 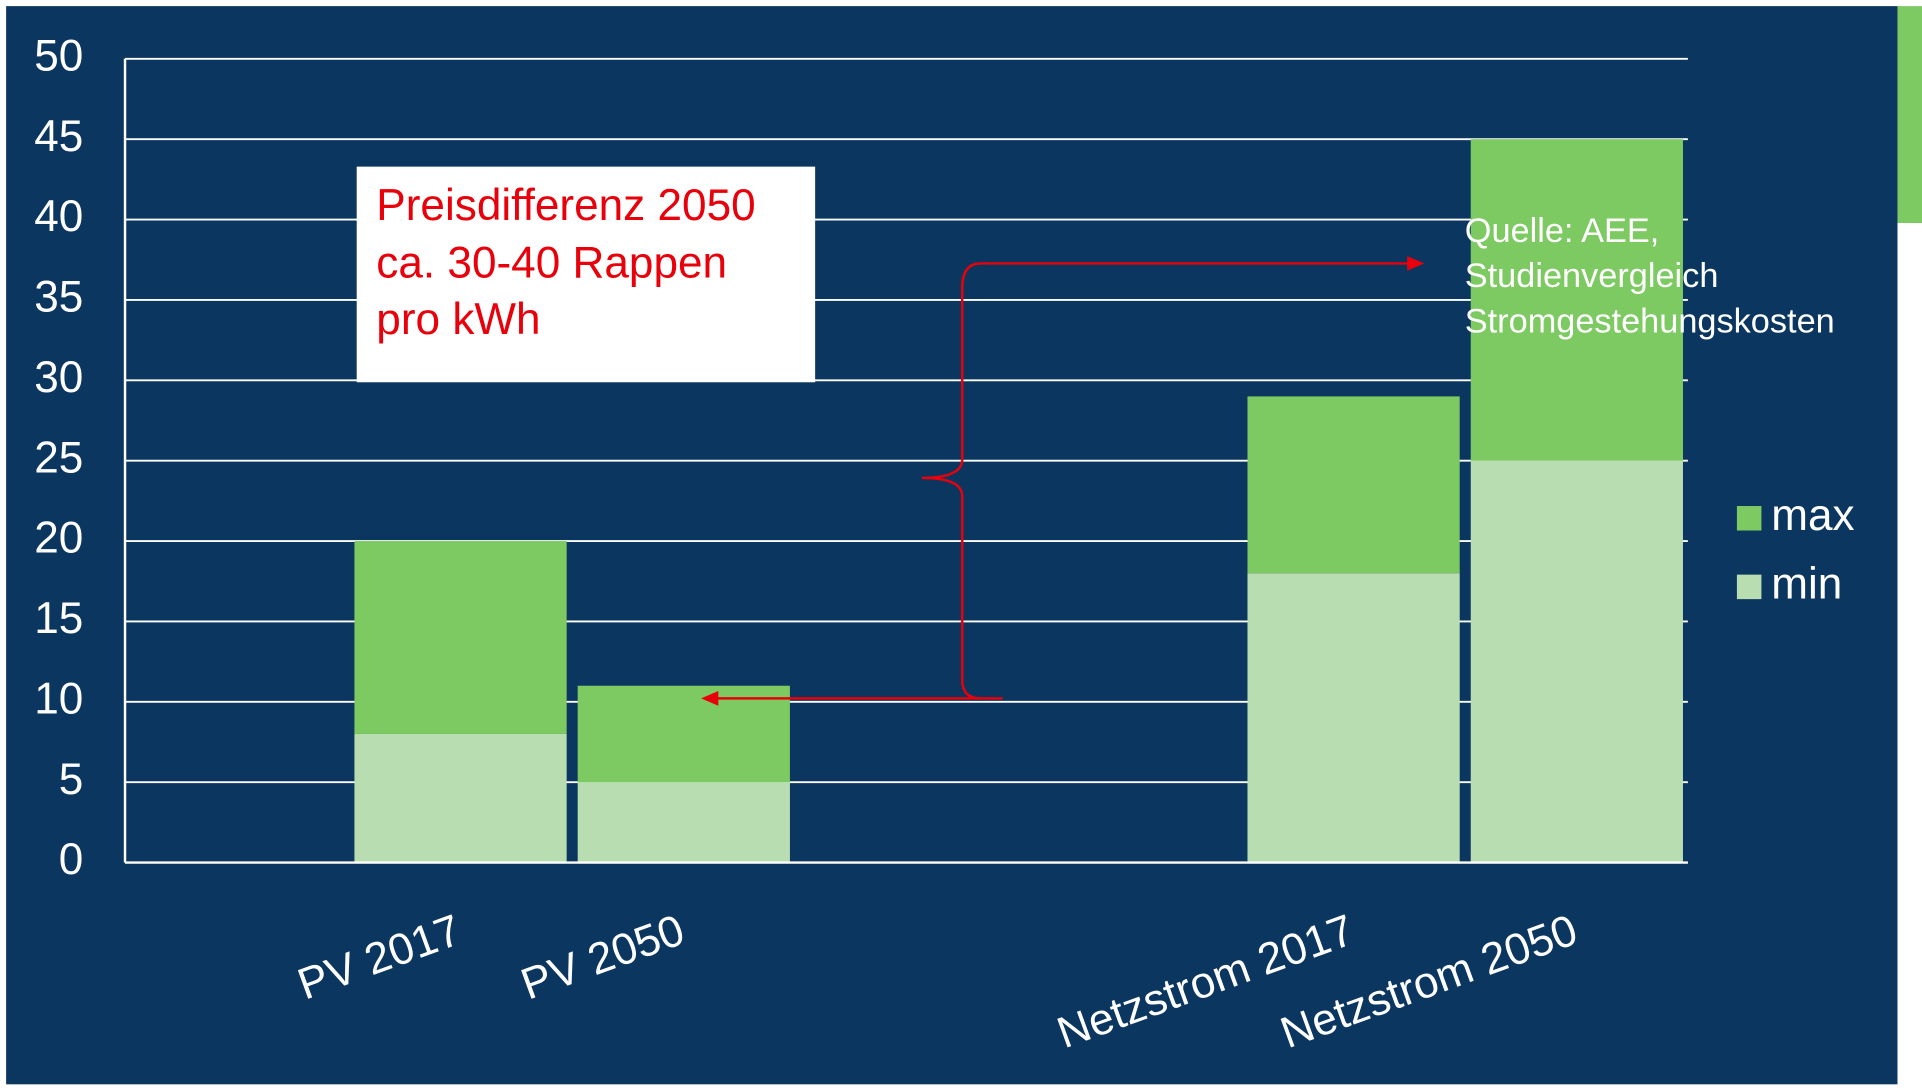 What do you see at coordinates (58, 136) in the screenshot?
I see `y-tick-label: 45` at bounding box center [58, 136].